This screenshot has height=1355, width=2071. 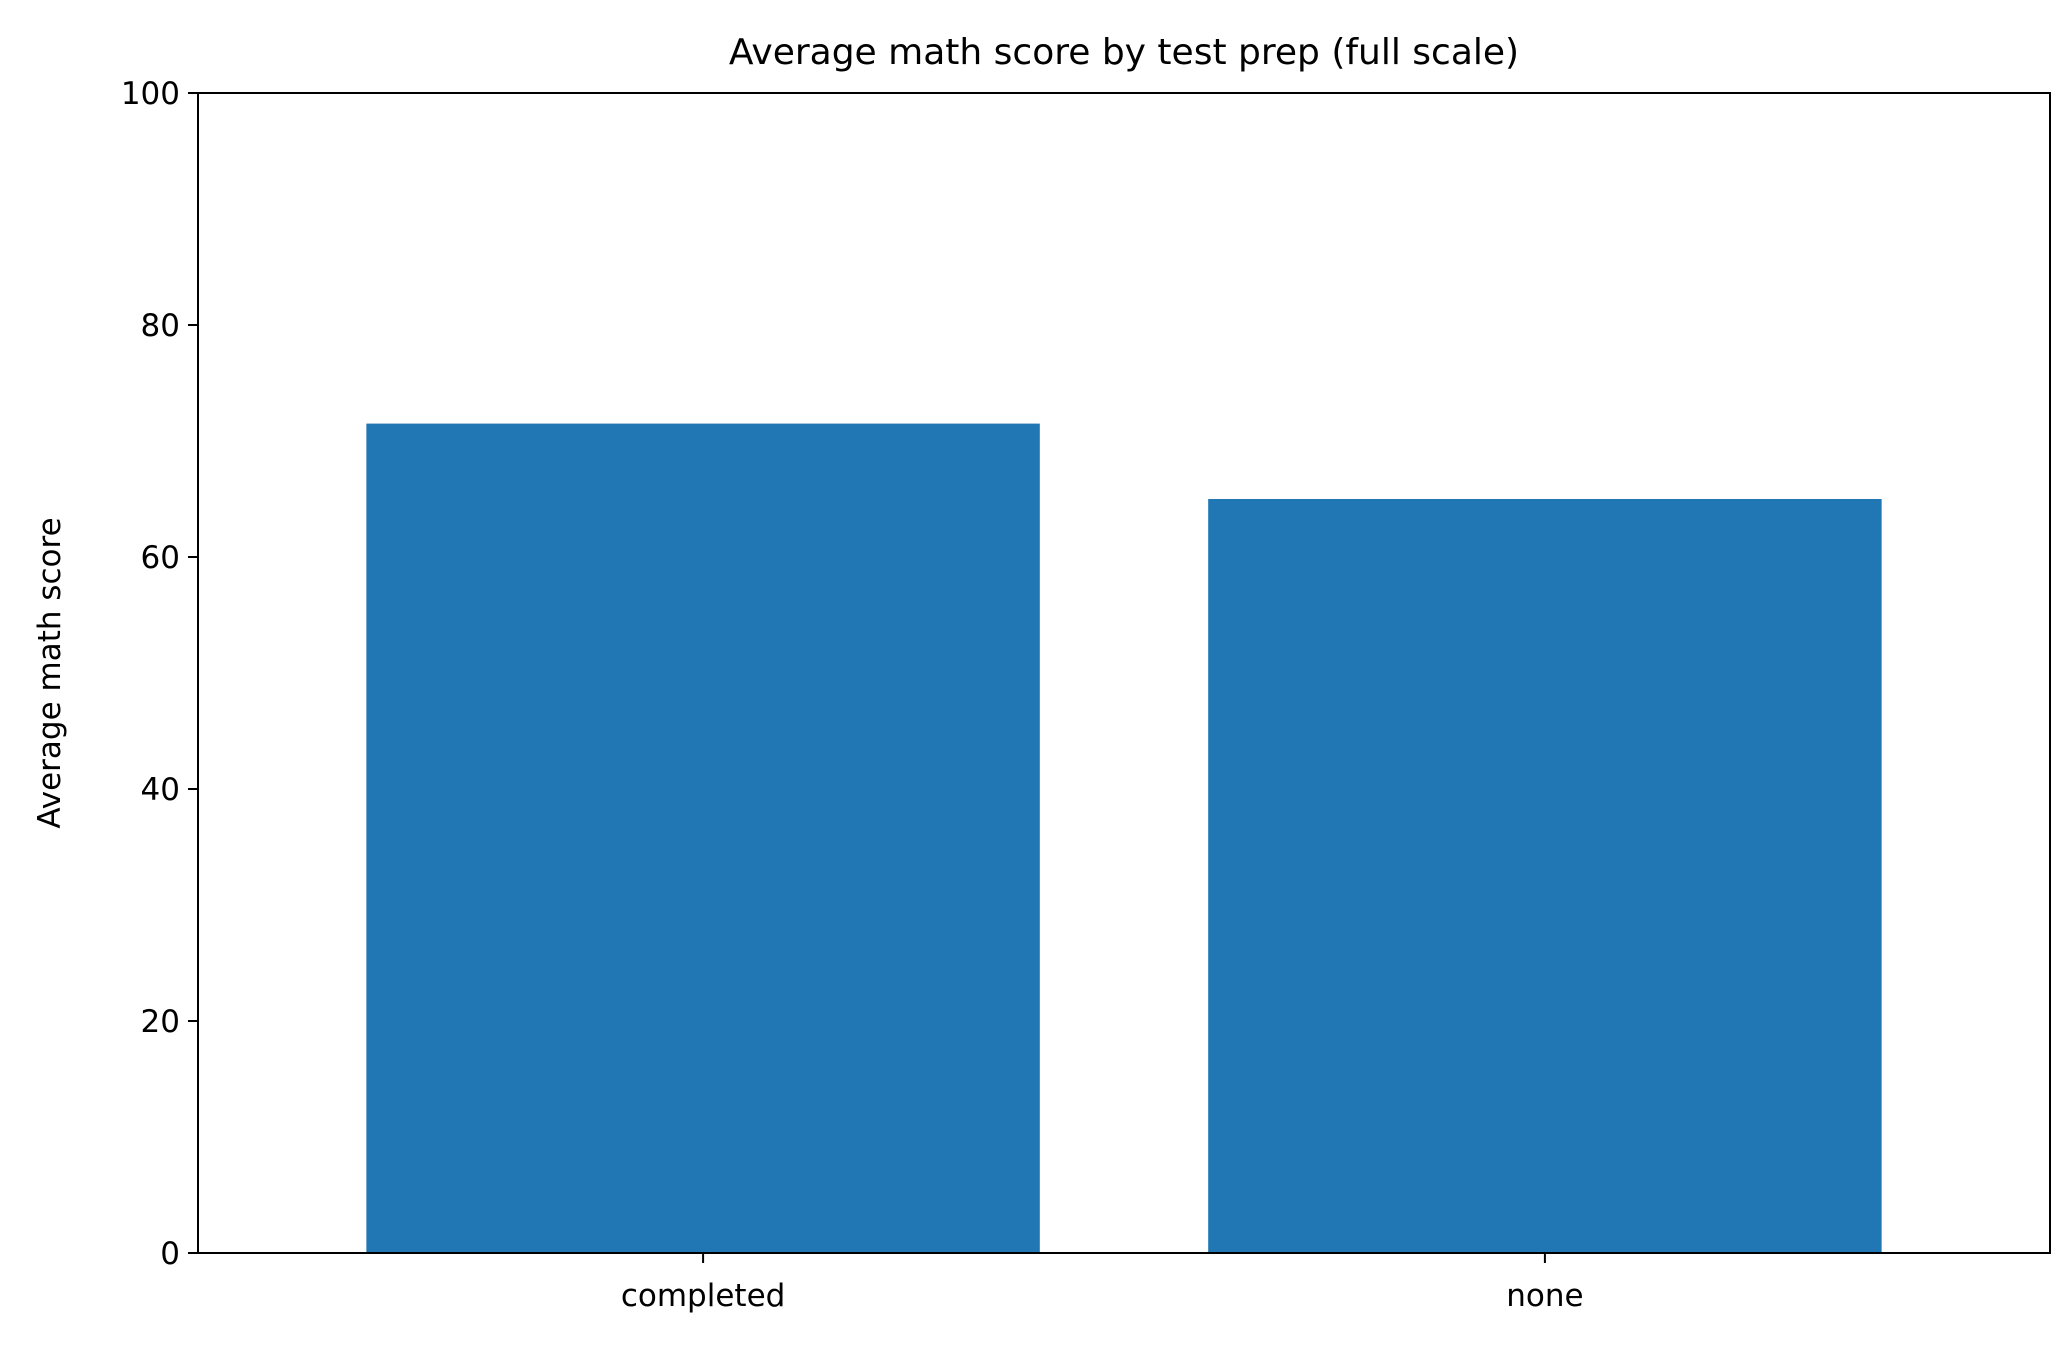 I want to click on y-tick-label: 0, so click(x=170, y=1254).